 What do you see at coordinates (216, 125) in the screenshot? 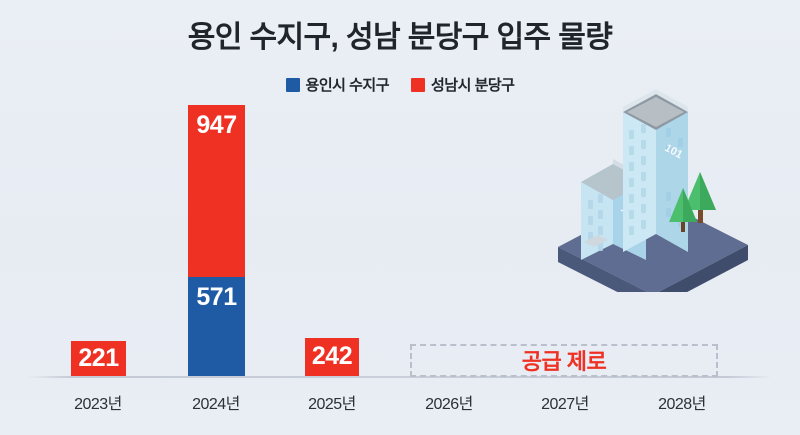
I see `bar-value-2024-seongnam-bundang: 947` at bounding box center [216, 125].